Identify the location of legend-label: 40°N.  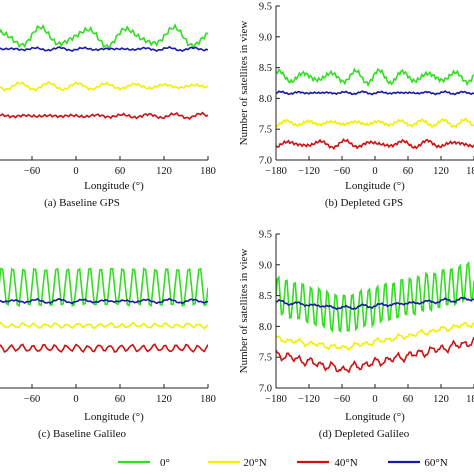
(345, 463).